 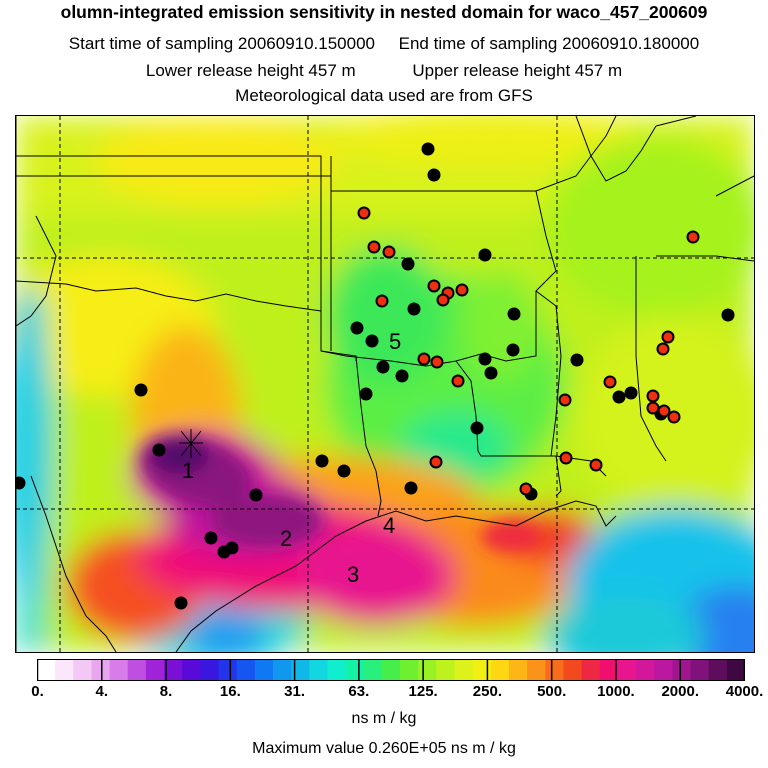 I want to click on colorbar-units: ns m / kg, so click(x=384, y=718).